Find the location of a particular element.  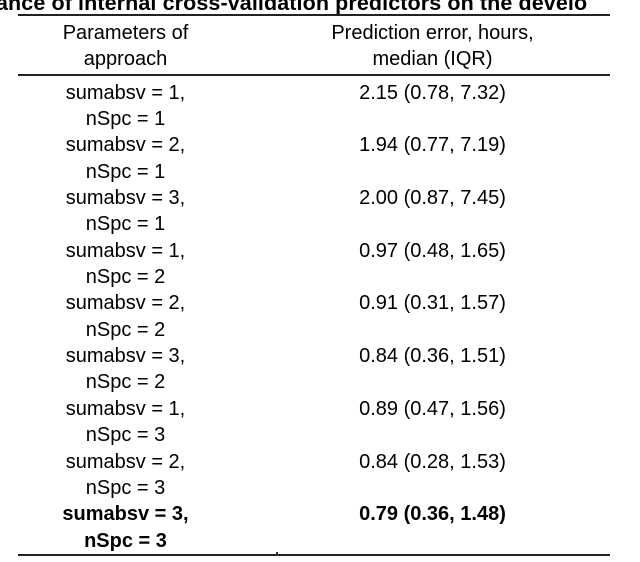

column-header-parameters: Parameters of approach is located at coordinates (125, 46).